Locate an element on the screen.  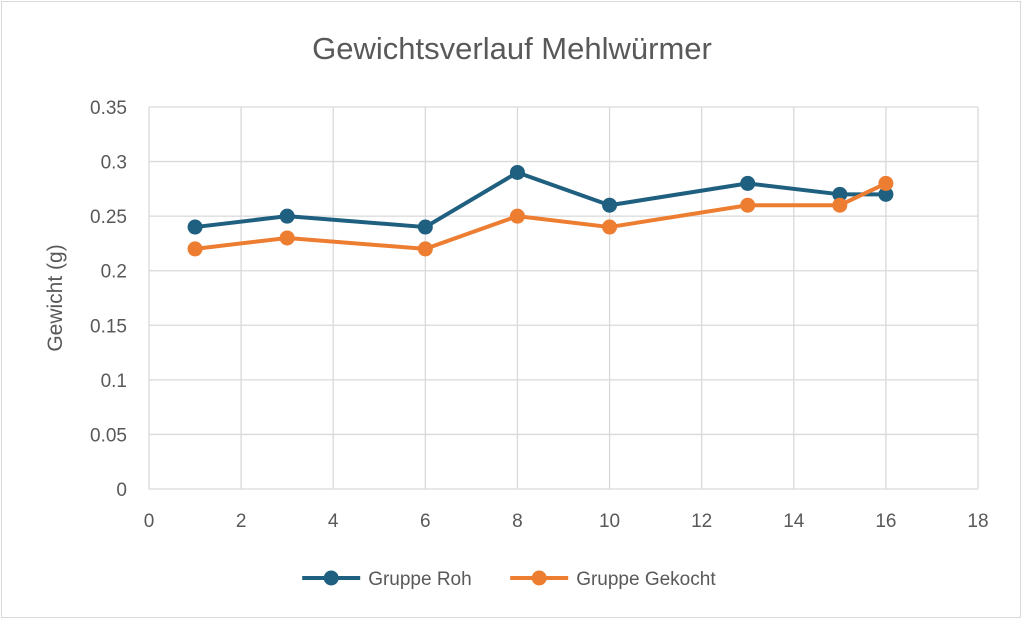
legend-item: Gruppe Gekocht is located at coordinates (613, 579).